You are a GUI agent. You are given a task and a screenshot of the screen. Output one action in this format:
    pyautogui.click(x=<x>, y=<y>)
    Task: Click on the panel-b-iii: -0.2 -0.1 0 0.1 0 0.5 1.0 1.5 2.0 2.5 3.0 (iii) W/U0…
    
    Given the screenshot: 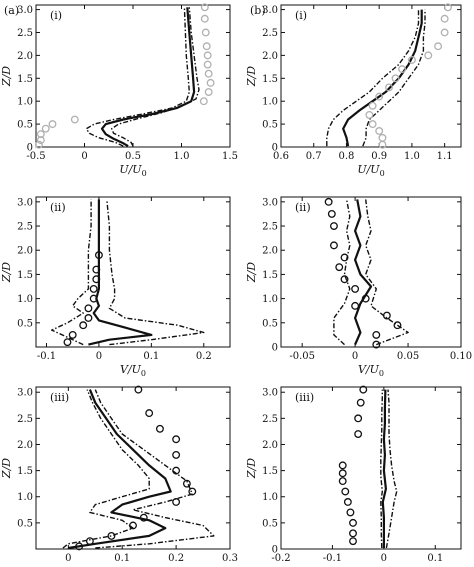 What is the action you would take?
    pyautogui.click(x=353, y=476)
    